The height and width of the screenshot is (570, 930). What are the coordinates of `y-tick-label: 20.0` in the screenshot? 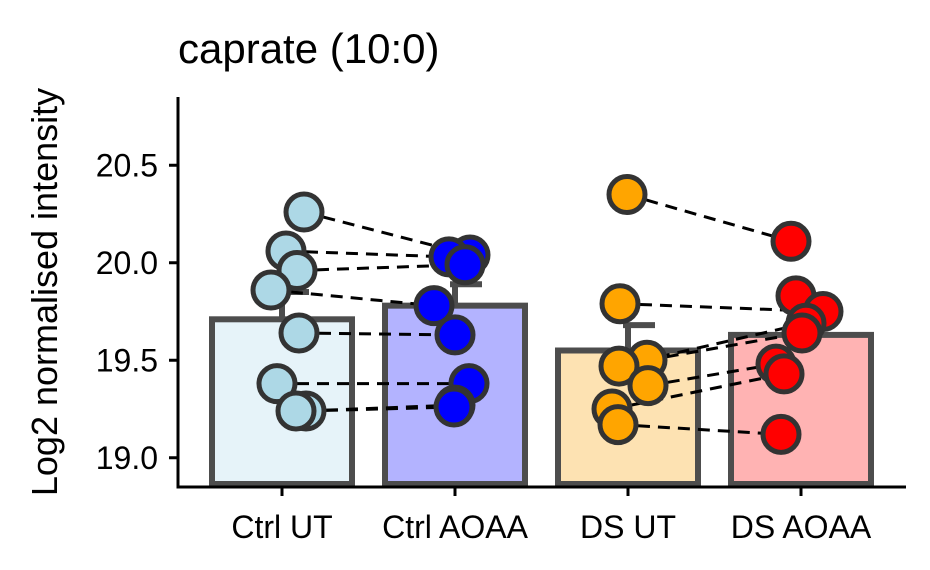 It's located at (127, 263).